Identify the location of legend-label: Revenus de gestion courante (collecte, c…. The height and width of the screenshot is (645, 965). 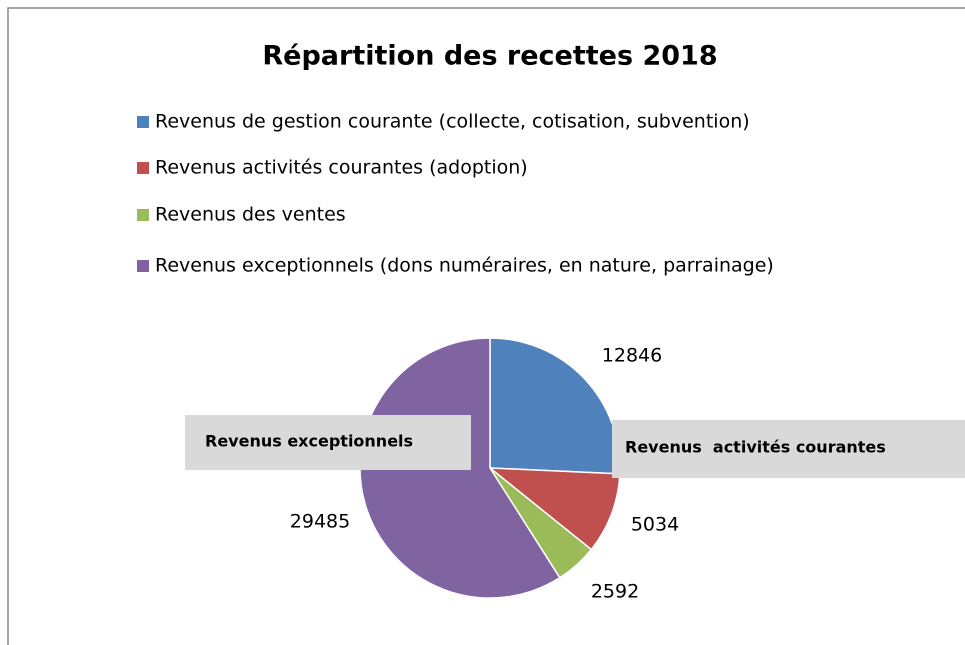
(452, 122).